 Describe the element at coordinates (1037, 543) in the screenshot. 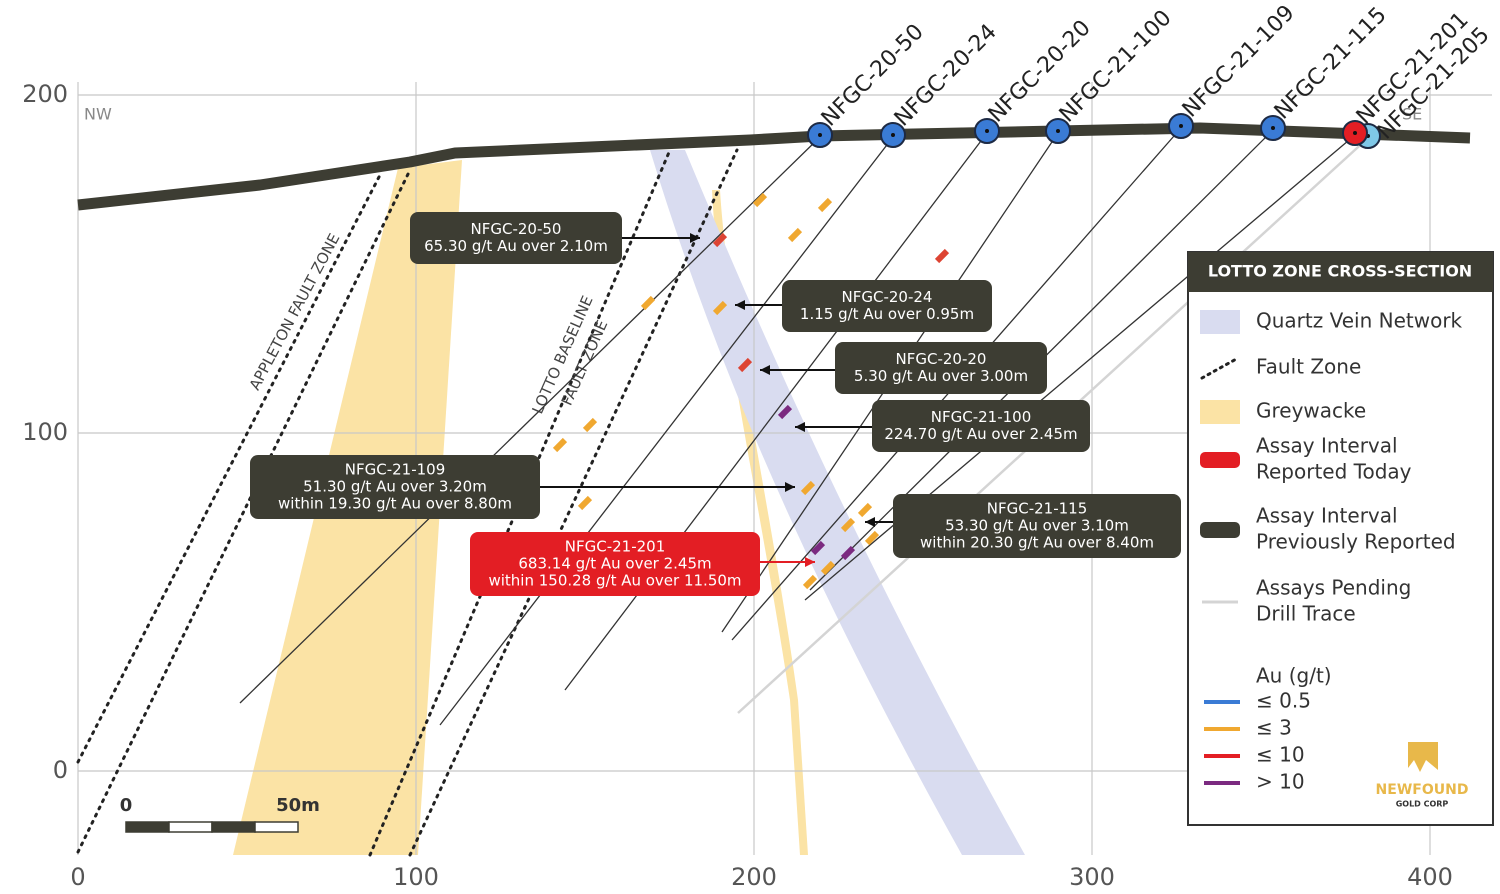

I see `callout-text: within 20.30 g/t Au over 8.40m` at that location.